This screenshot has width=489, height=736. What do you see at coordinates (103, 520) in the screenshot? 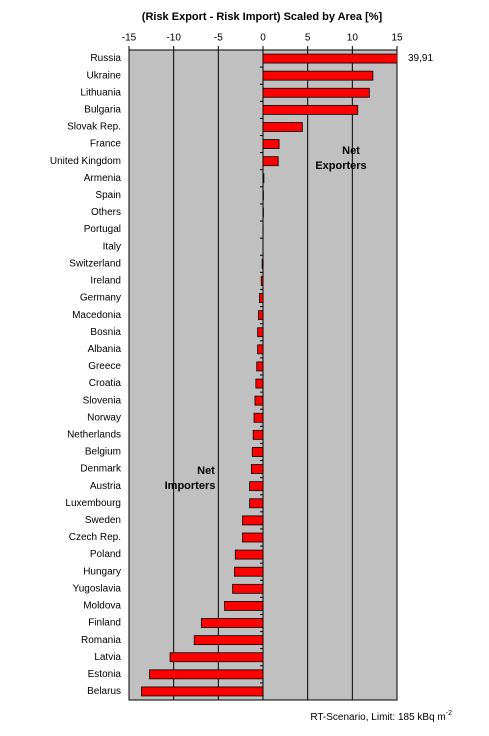
I see `y-tick-label: Sweden` at bounding box center [103, 520].